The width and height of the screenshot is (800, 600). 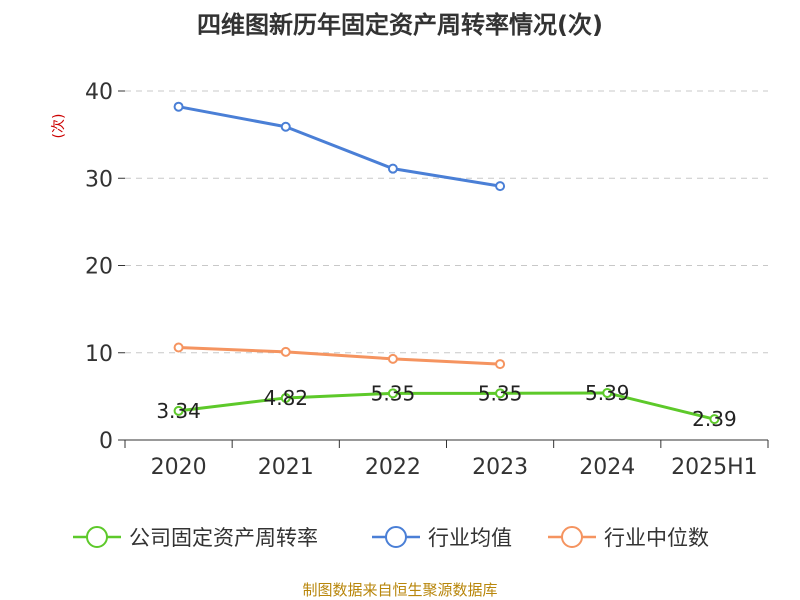 I want to click on legend-item: 行业均值, so click(x=442, y=538).